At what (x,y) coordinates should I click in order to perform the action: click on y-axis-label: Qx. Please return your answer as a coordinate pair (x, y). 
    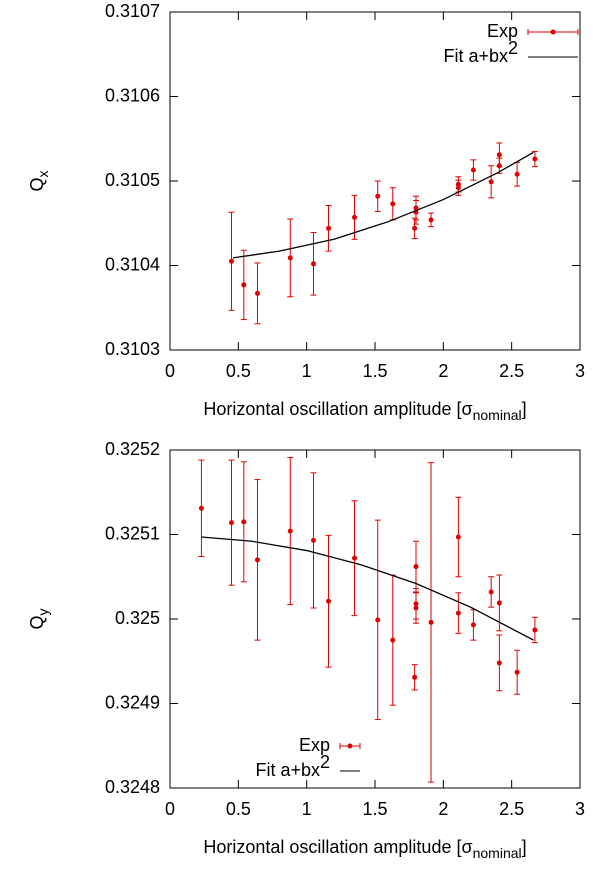
    Looking at the image, I should click on (39, 180).